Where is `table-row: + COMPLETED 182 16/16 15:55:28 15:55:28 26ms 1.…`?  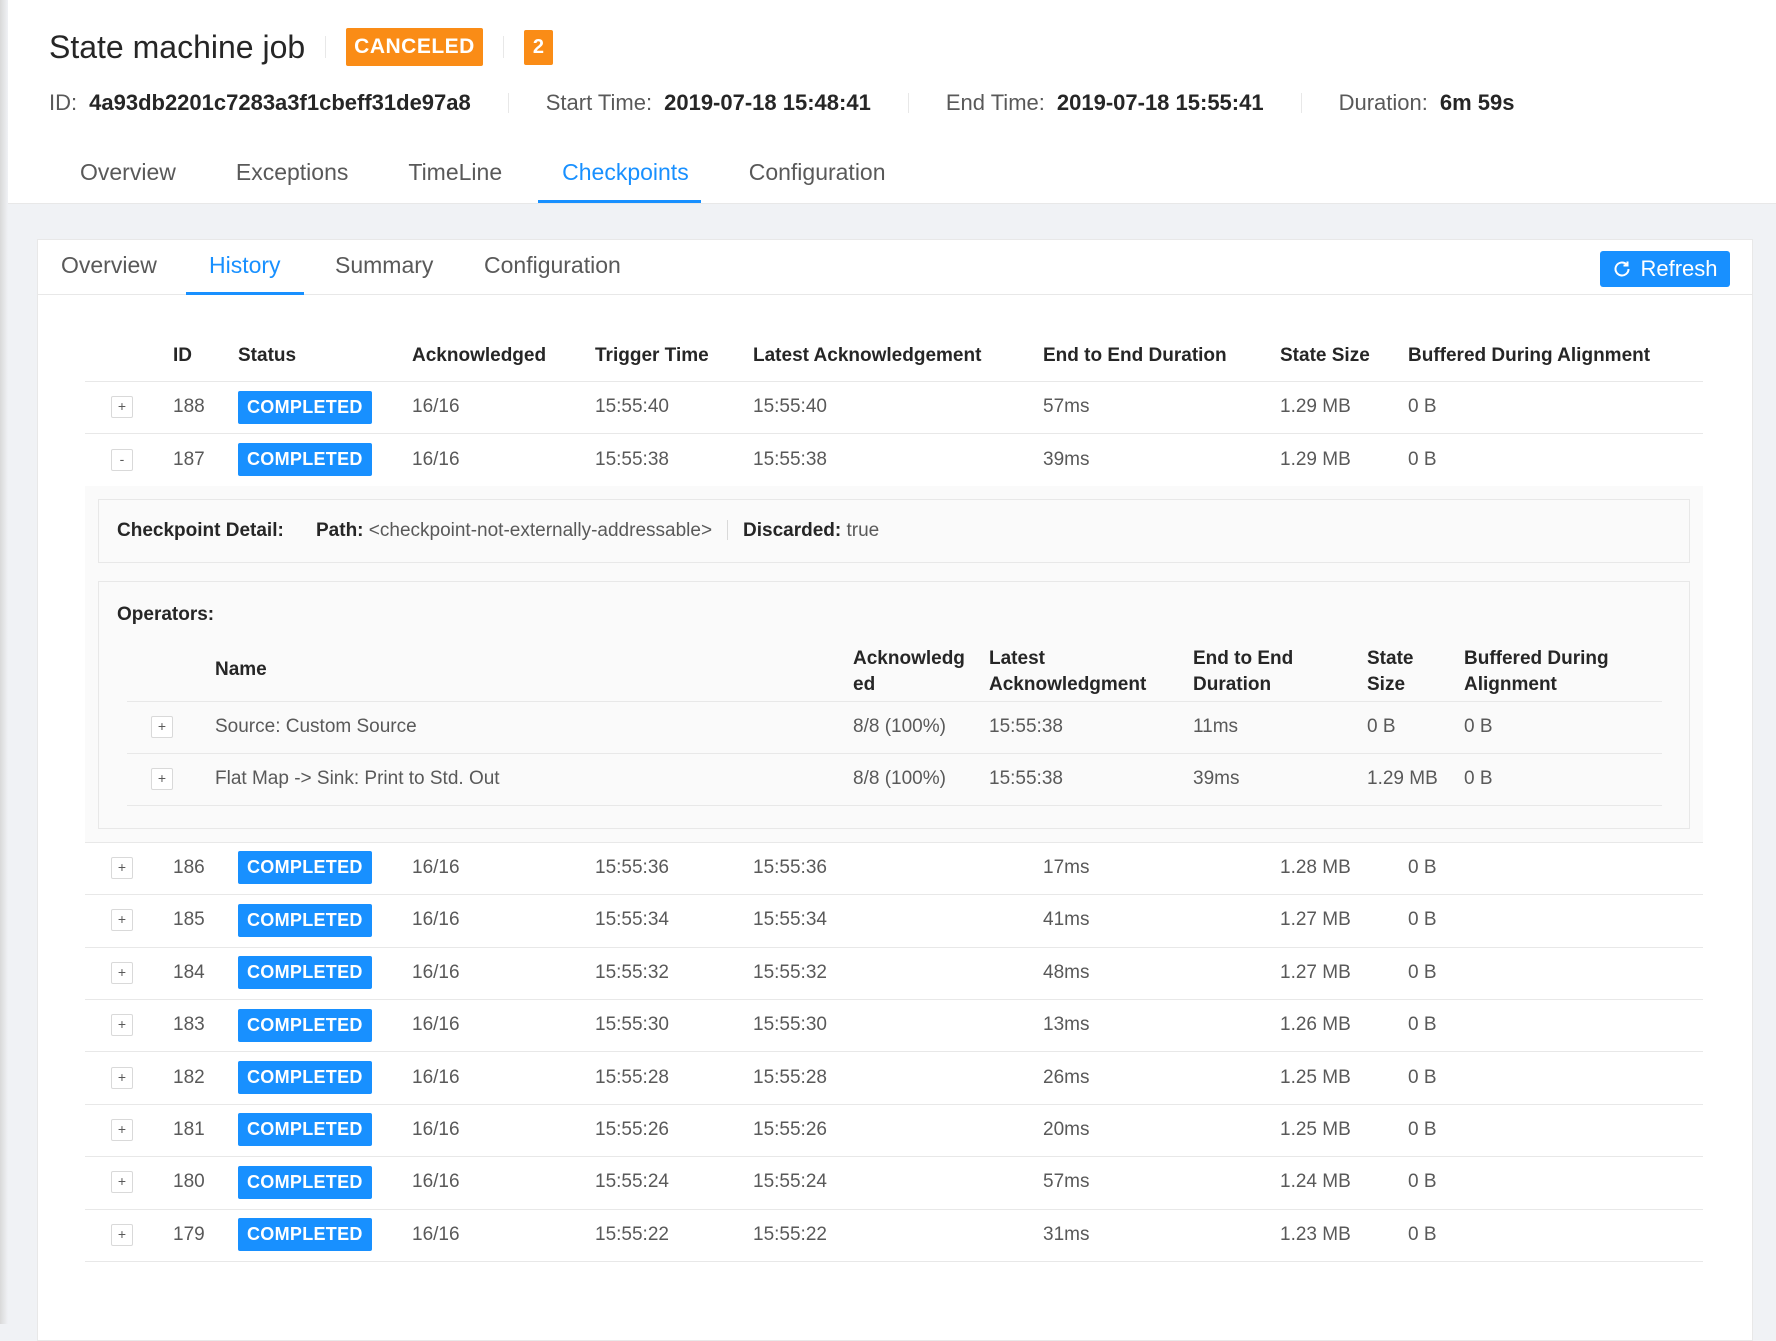 table-row: + COMPLETED 182 16/16 15:55:28 15:55:28 26ms 1.… is located at coordinates (894, 1078).